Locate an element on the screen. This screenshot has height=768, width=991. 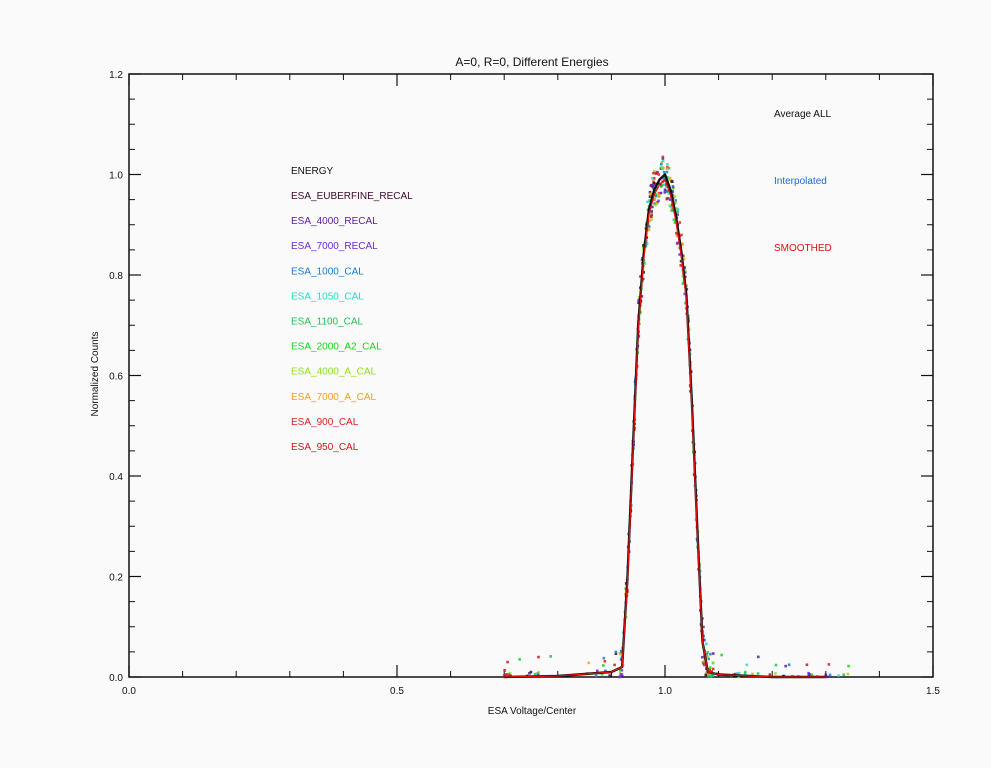
x-tick-label: 1.0 is located at coordinates (665, 691).